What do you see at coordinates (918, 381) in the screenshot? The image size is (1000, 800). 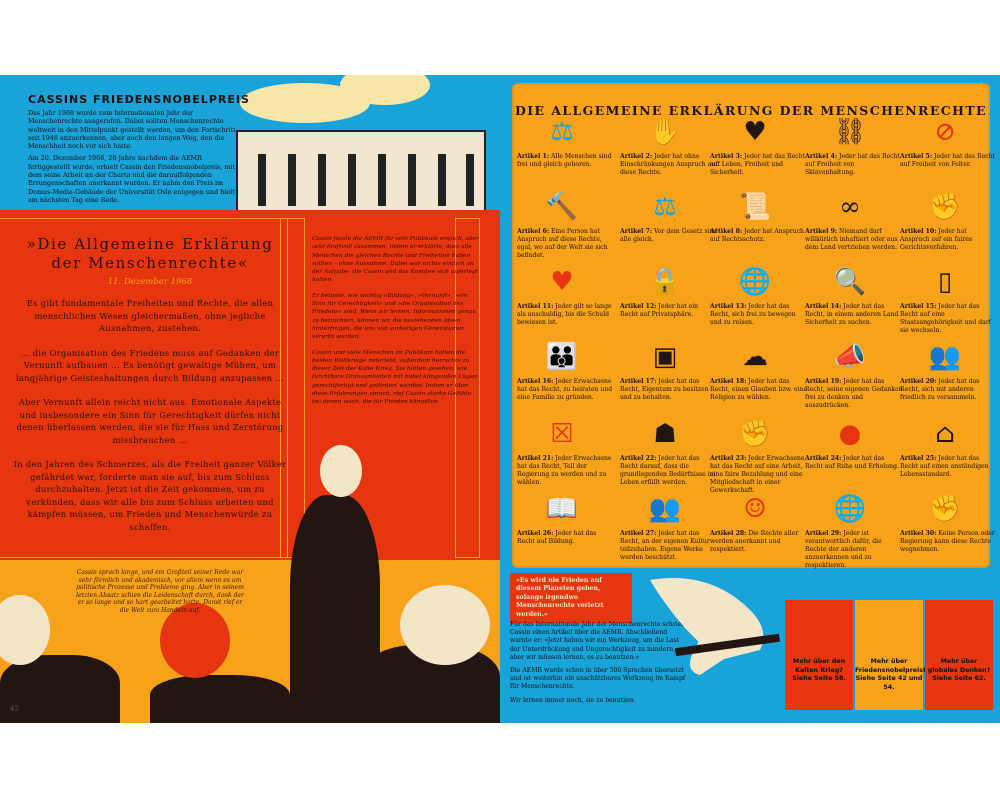 I see `article-label: Artikel 20:` at bounding box center [918, 381].